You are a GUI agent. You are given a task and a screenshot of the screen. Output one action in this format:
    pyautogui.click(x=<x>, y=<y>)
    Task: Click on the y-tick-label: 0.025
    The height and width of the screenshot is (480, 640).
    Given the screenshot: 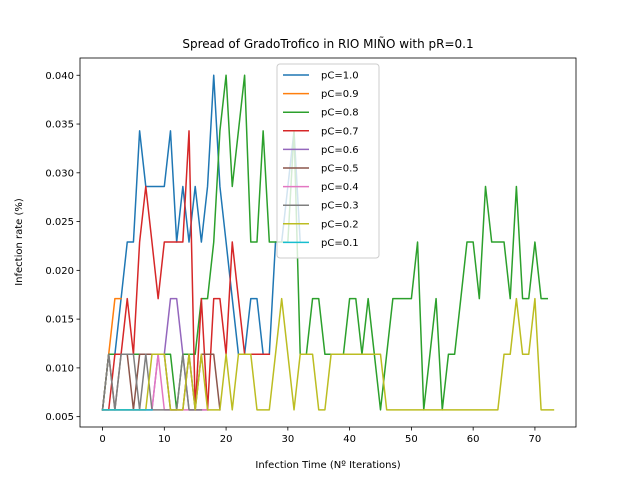 What is the action you would take?
    pyautogui.click(x=59, y=222)
    